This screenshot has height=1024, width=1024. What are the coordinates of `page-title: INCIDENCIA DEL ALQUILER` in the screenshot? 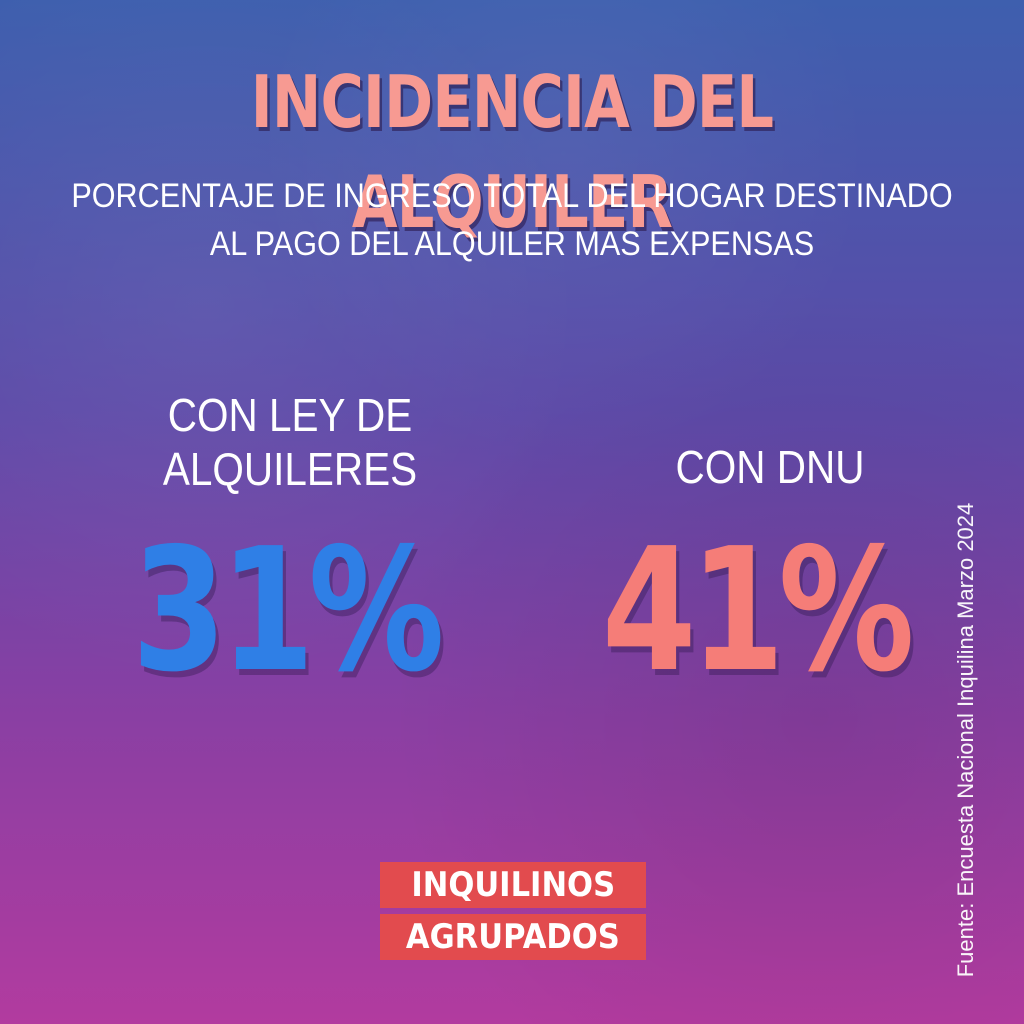 It's located at (512, 152).